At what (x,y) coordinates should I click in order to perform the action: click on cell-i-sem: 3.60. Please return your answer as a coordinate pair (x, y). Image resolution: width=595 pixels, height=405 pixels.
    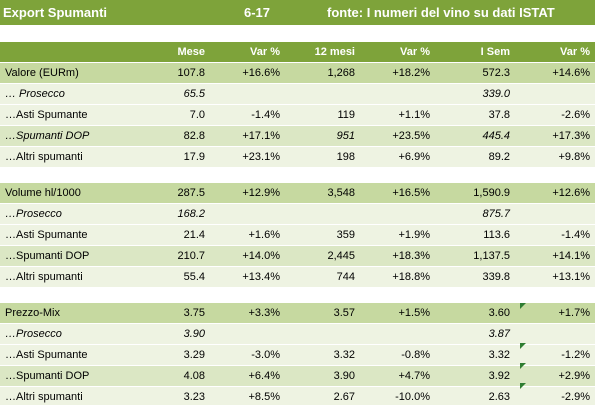
    Looking at the image, I should click on (475, 313).